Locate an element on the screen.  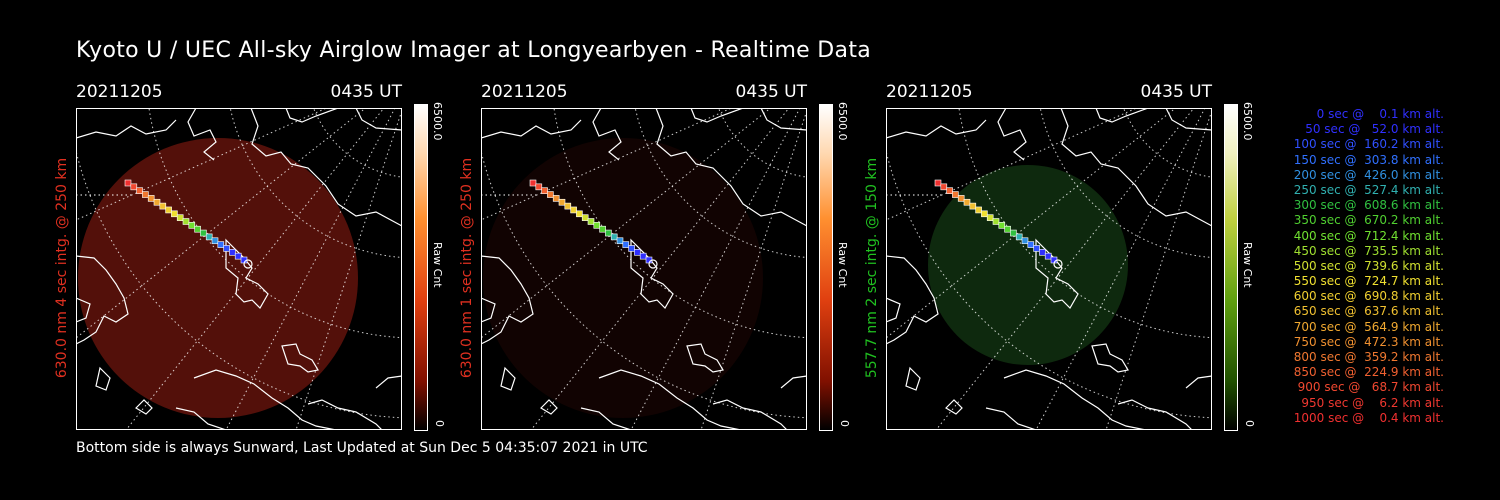
panel-side-label: 557.7 nm 2 sec intg. @ 150 km is located at coordinates (872, 268).